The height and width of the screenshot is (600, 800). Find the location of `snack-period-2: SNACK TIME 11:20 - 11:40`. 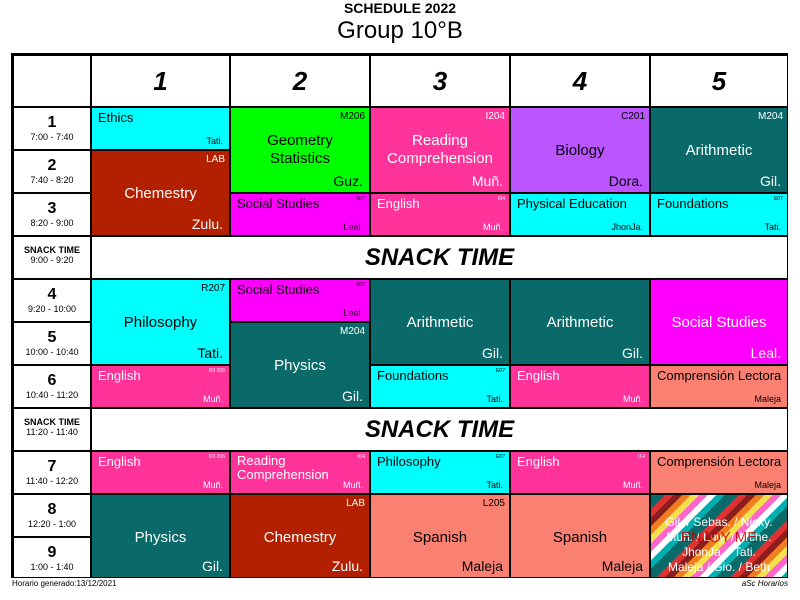

snack-period-2: SNACK TIME 11:20 - 11:40 is located at coordinates (52, 429).